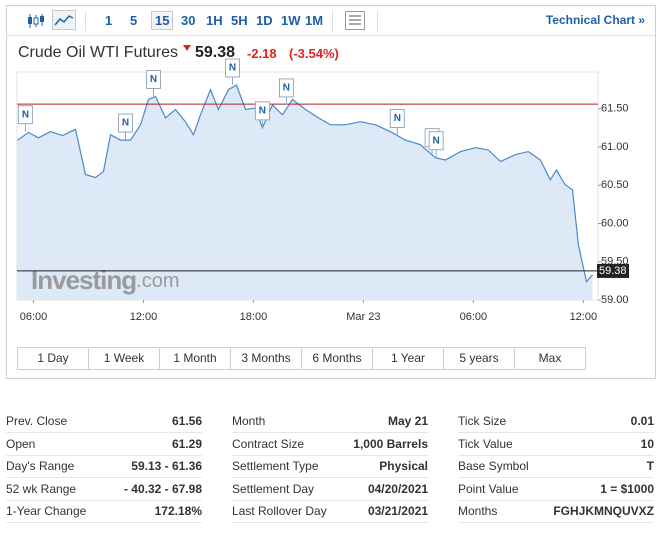 The width and height of the screenshot is (661, 544). What do you see at coordinates (21, 443) in the screenshot?
I see `stat-label: Open` at bounding box center [21, 443].